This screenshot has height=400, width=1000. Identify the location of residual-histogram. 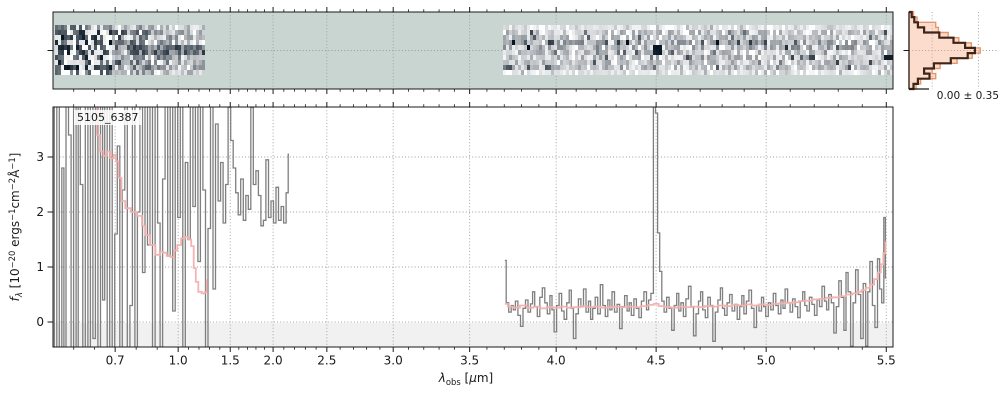
(942, 50).